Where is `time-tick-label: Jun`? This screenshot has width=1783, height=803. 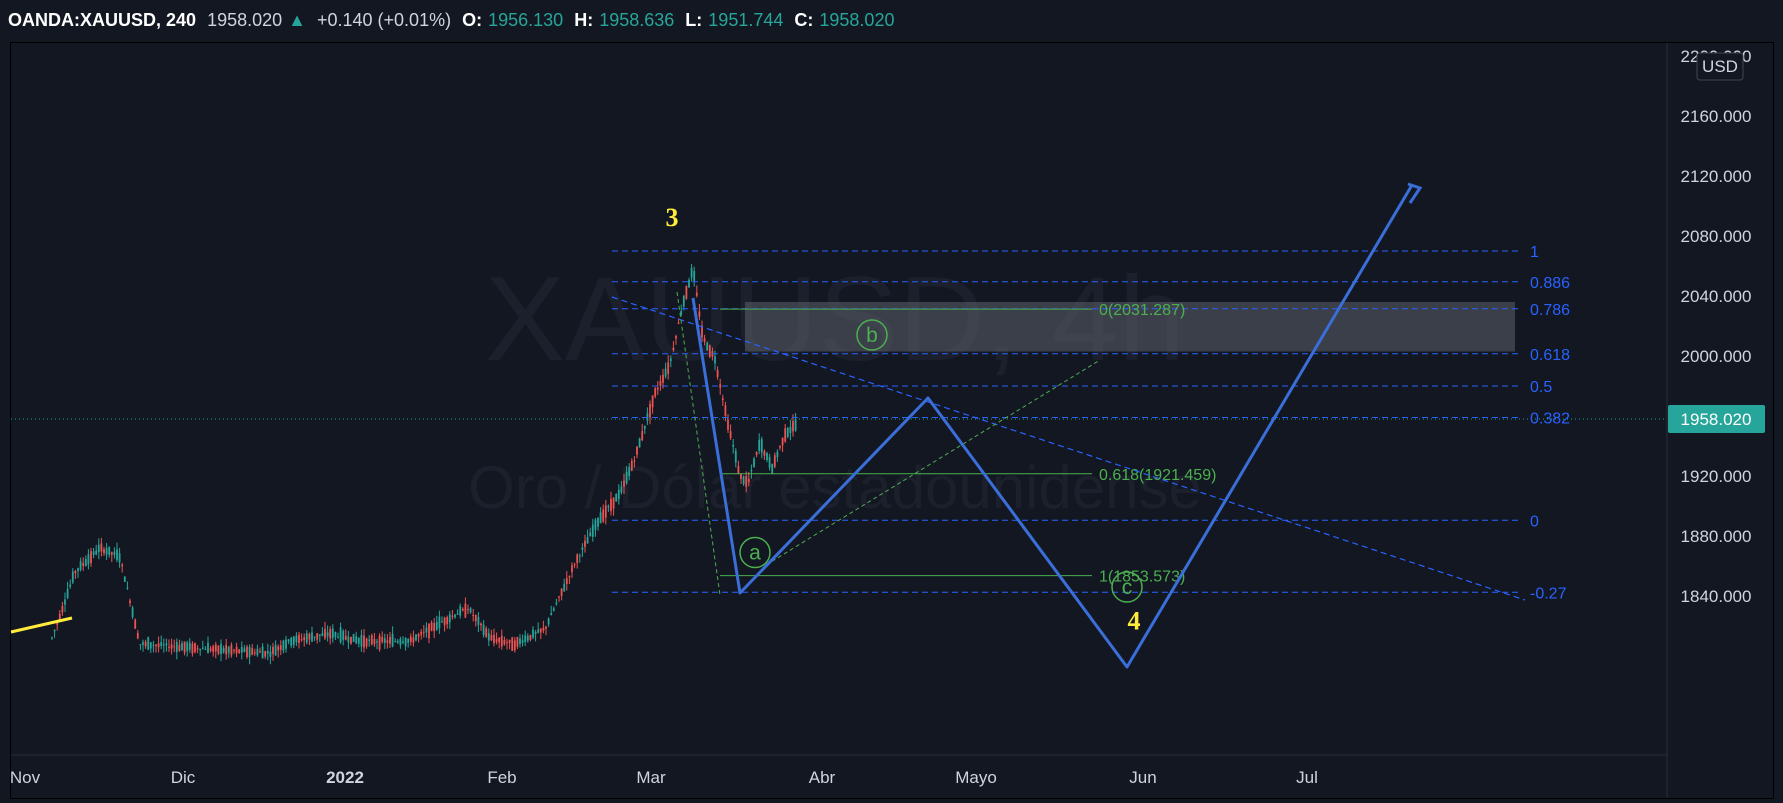 time-tick-label: Jun is located at coordinates (1142, 777).